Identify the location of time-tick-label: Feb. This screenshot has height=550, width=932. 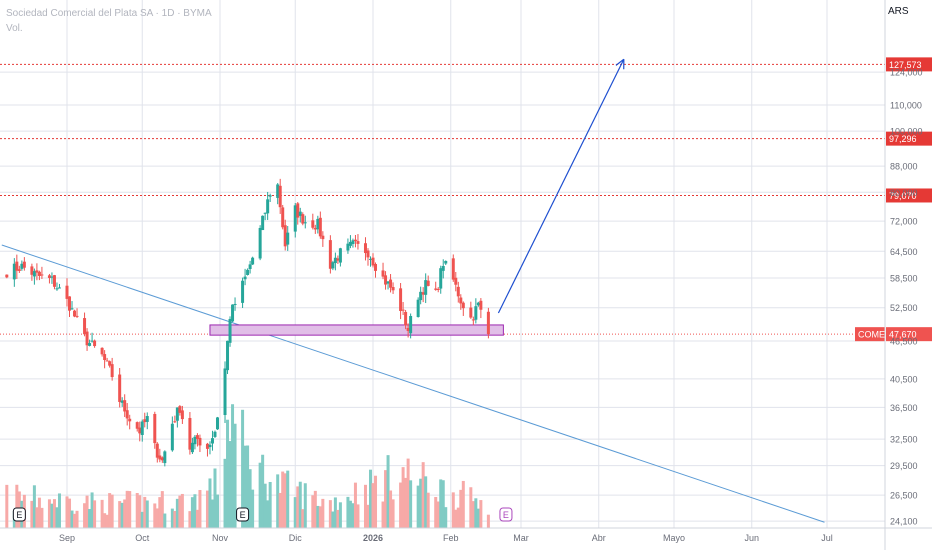
(451, 538).